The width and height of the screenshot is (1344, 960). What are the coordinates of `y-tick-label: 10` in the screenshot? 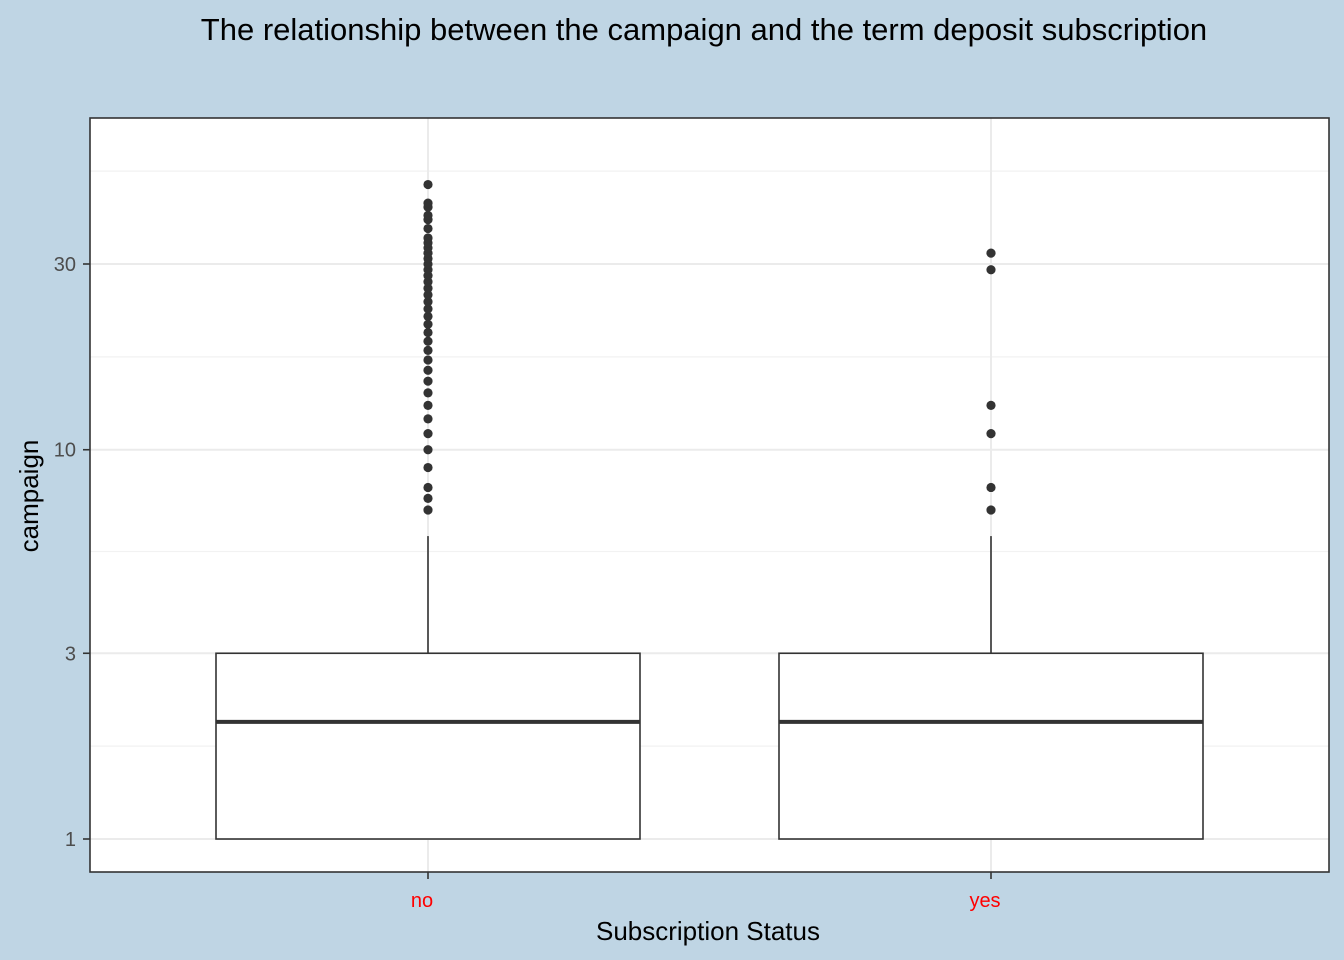 It's located at (65, 451).